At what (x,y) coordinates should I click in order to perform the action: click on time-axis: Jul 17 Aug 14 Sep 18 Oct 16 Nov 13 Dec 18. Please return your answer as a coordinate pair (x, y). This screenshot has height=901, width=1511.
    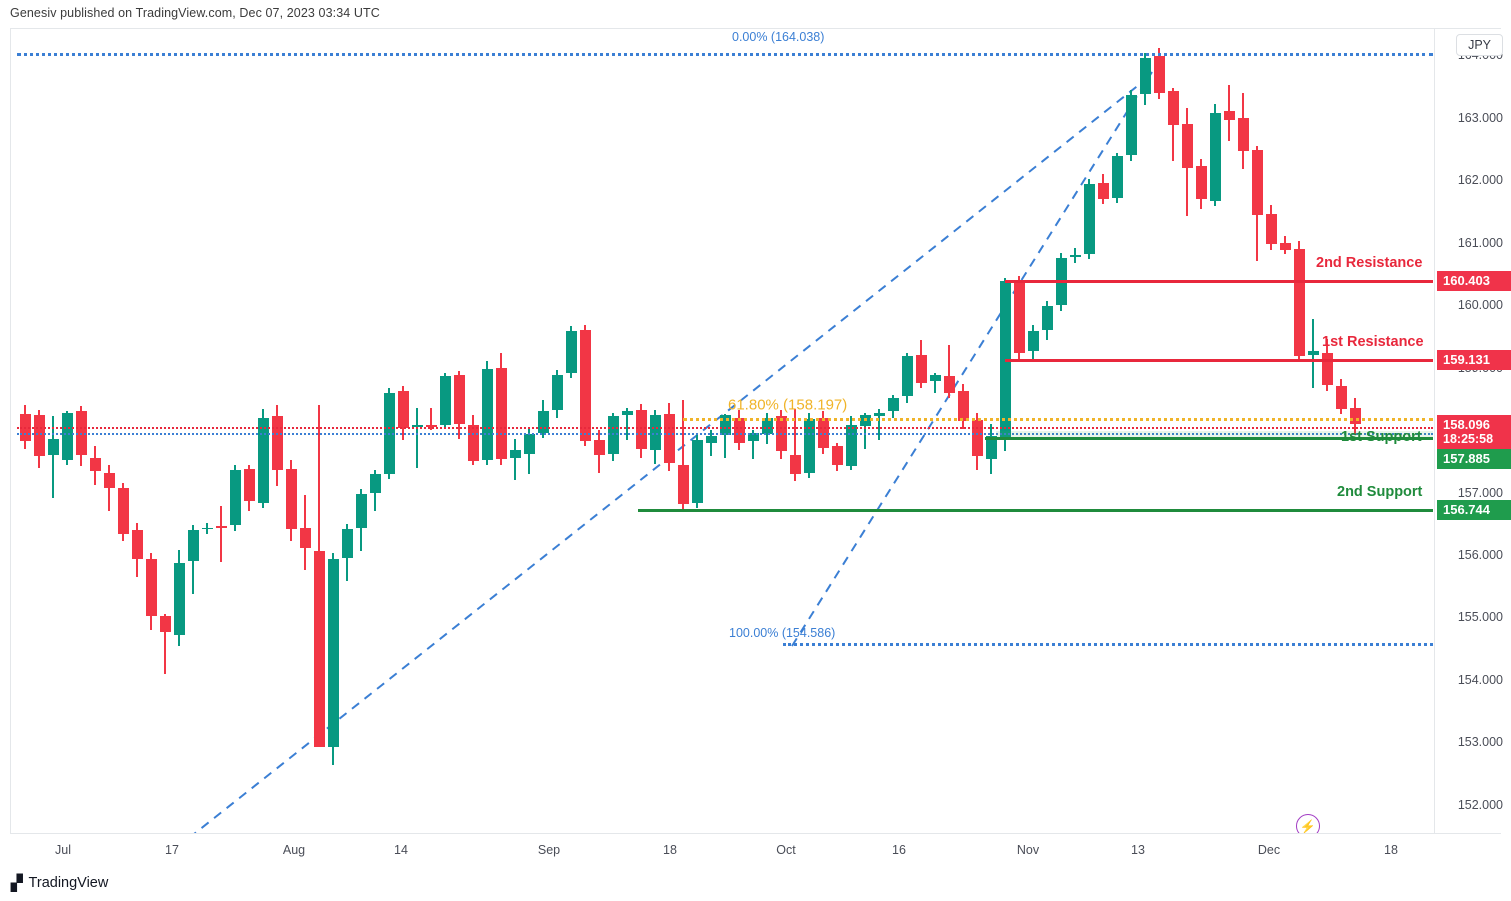
    Looking at the image, I should click on (755, 851).